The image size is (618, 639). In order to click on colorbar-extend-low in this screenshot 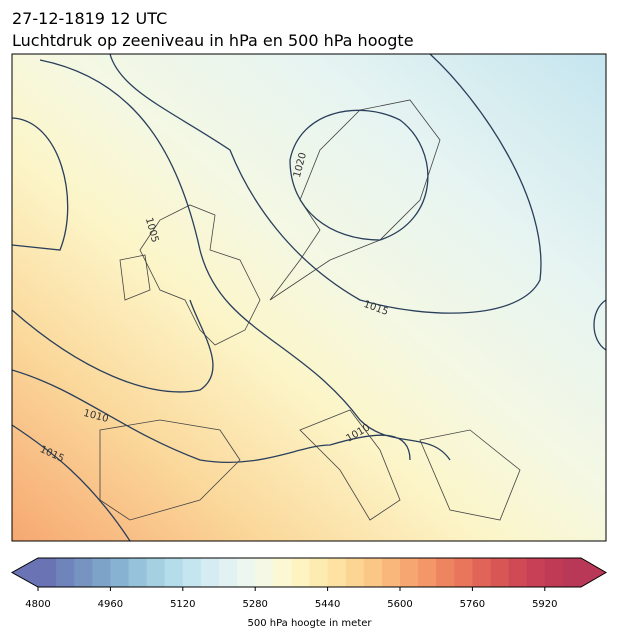, I will do `click(25, 572)`.